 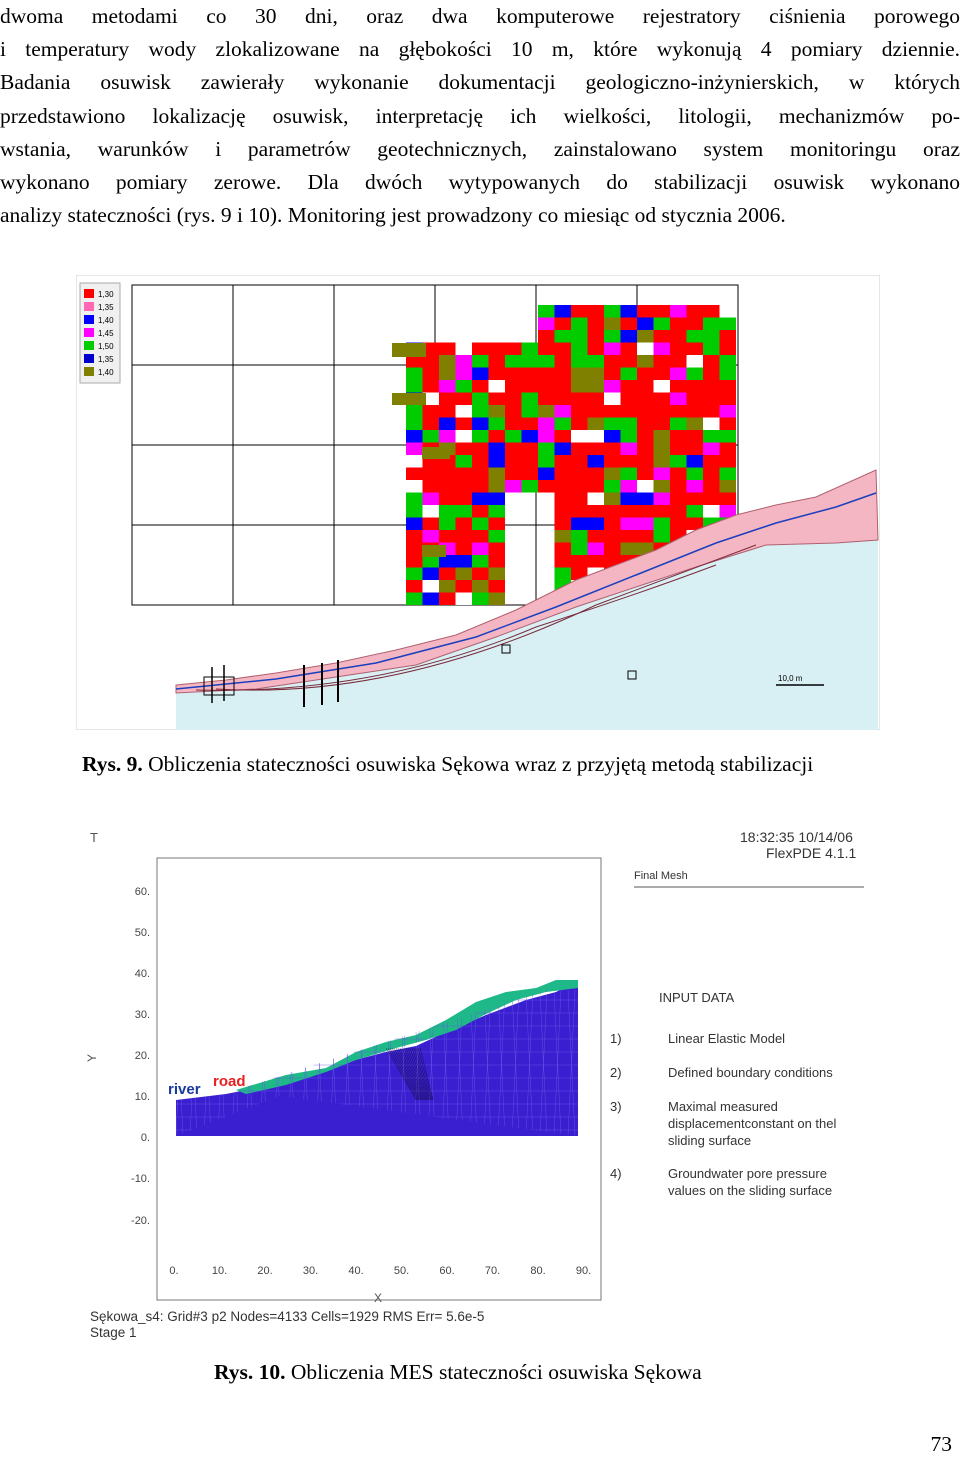 What do you see at coordinates (140, 1221) in the screenshot?
I see `y-tick-label: -20.` at bounding box center [140, 1221].